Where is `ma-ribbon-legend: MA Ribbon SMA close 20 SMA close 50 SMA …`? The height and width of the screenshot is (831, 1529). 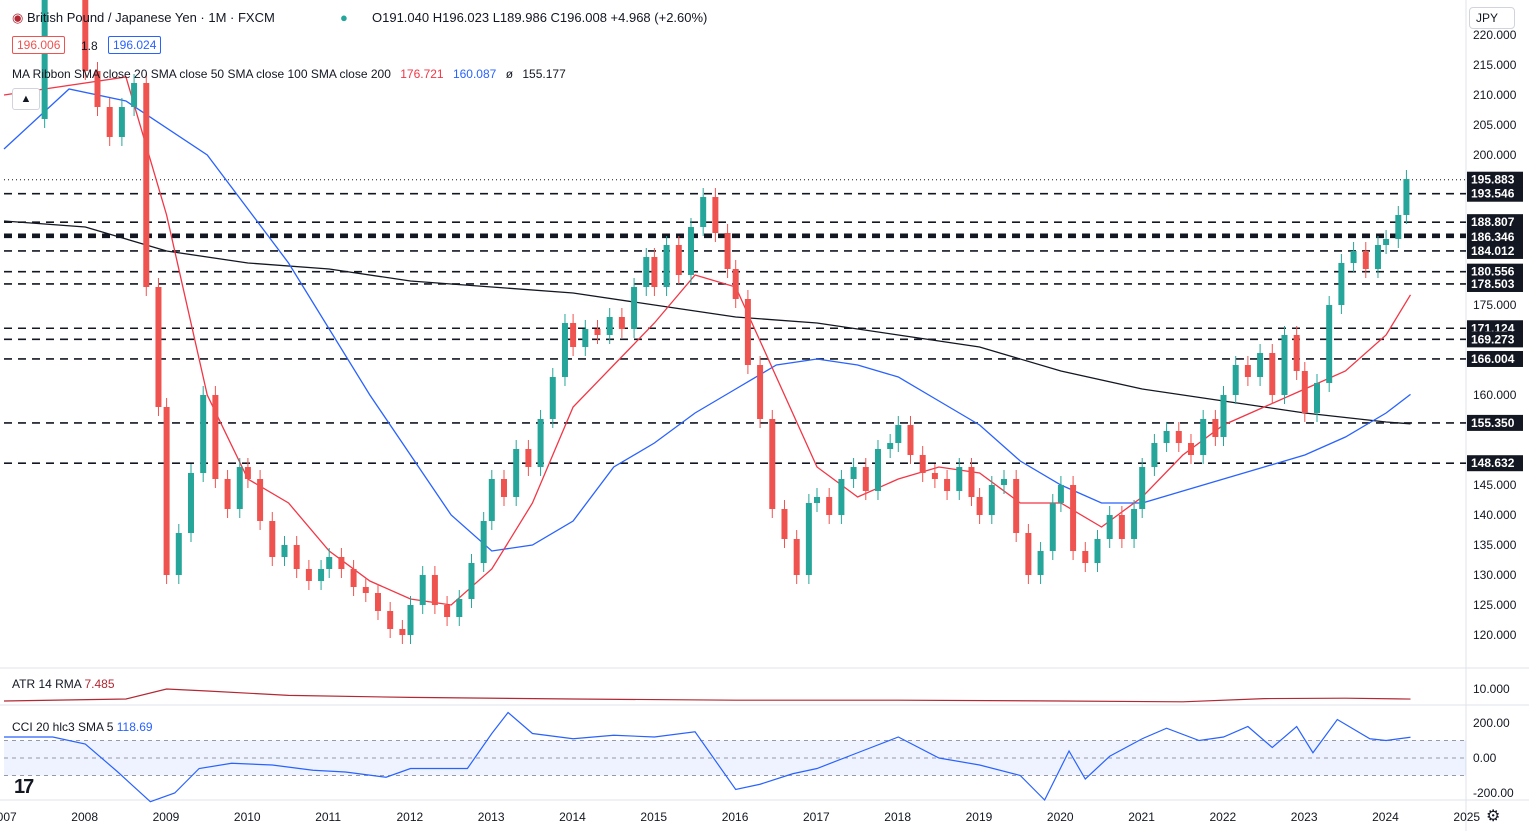 ma-ribbon-legend: MA Ribbon SMA close 20 SMA close 50 SMA … is located at coordinates (289, 74).